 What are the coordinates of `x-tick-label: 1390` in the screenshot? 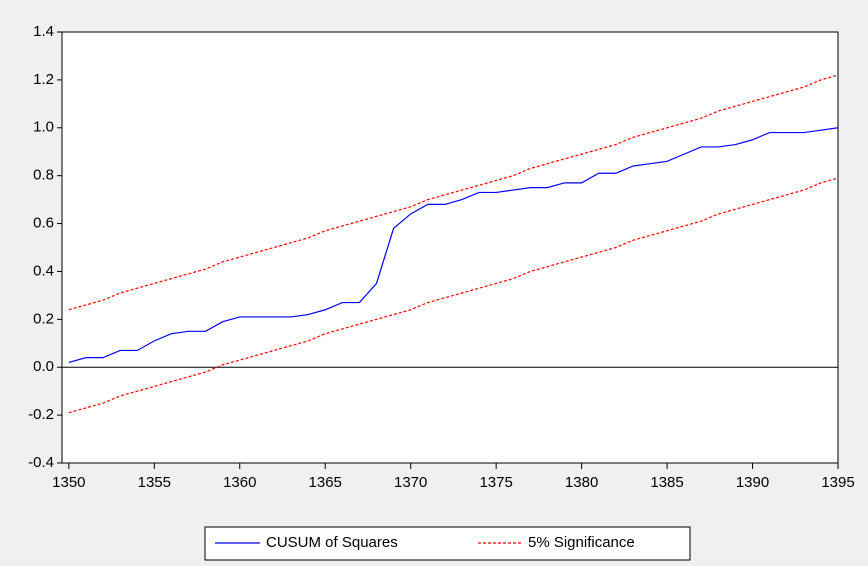 It's located at (752, 482).